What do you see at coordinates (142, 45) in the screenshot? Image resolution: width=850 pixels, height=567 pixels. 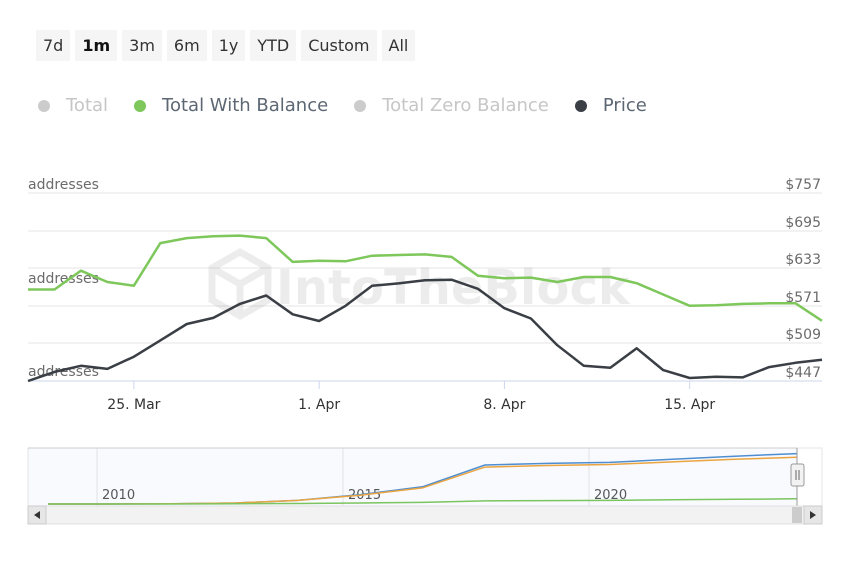 I see `range-button-3m: 3m` at bounding box center [142, 45].